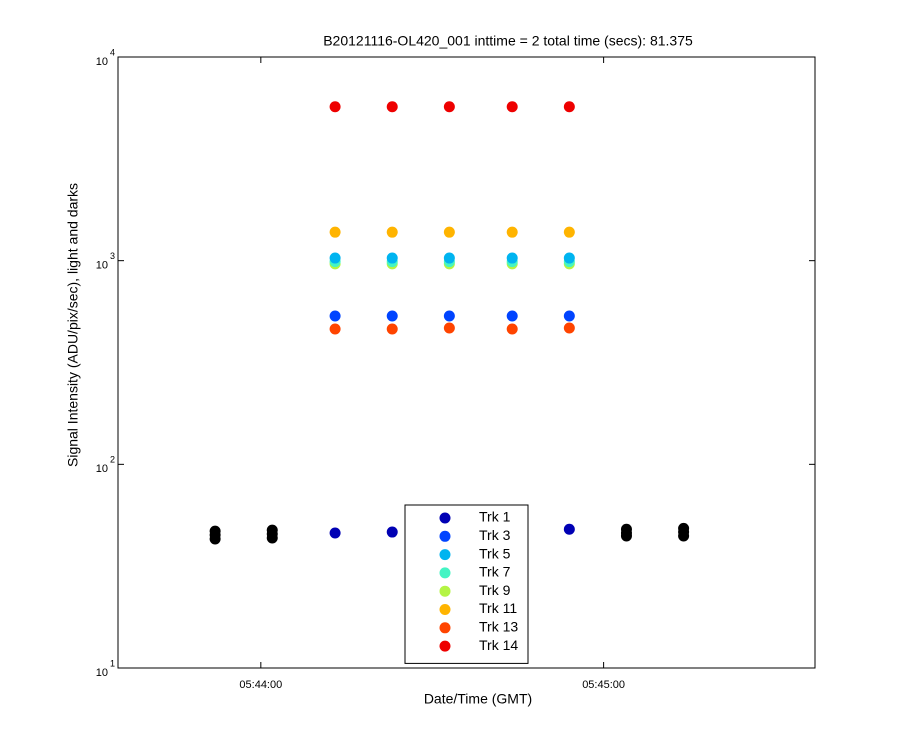 This screenshot has height=755, width=900. Describe the element at coordinates (478, 699) in the screenshot. I see `x-axis-label: Date/Time (GMT)` at that location.